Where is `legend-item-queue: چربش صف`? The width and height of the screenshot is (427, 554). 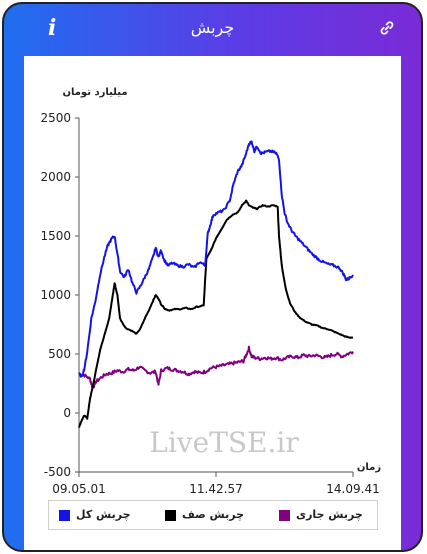
legend-item-queue: چربش صف is located at coordinates (205, 516).